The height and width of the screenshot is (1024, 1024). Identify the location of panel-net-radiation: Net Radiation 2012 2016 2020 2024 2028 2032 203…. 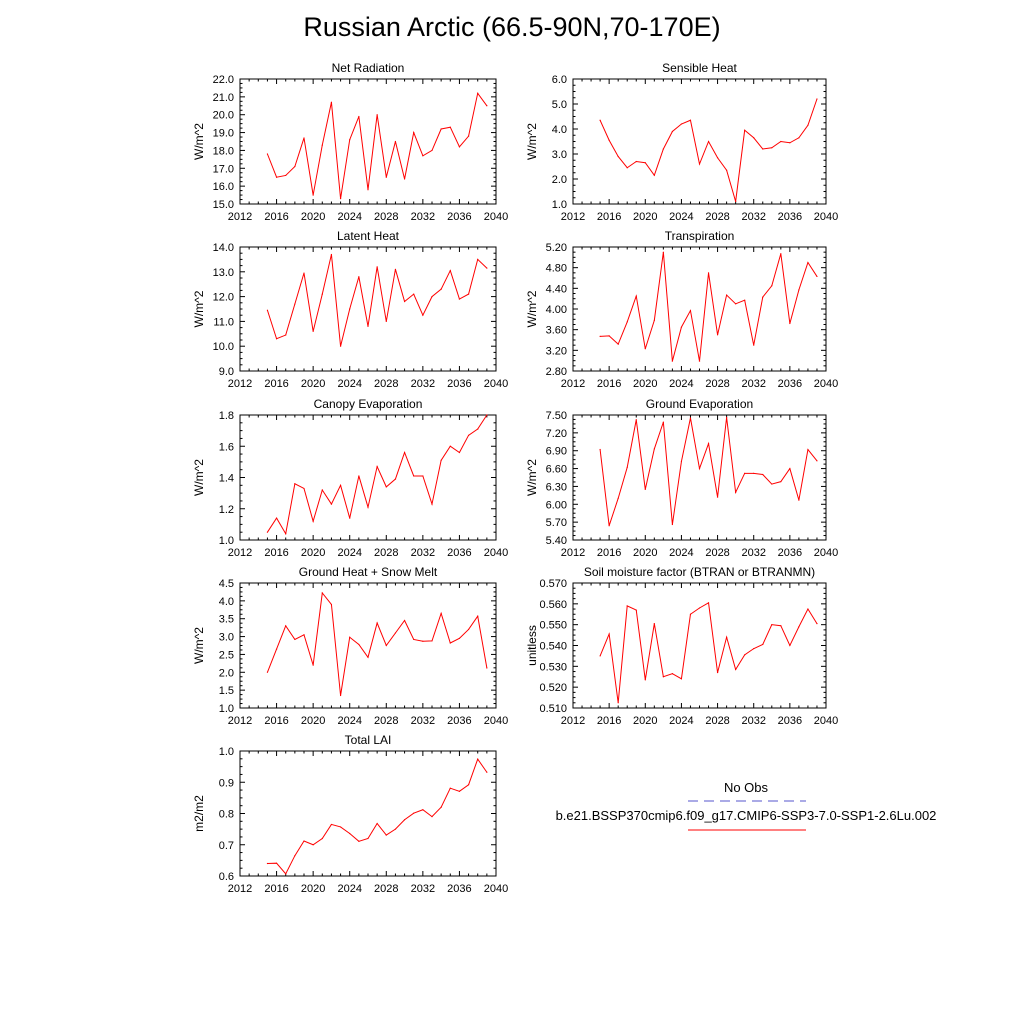
(350, 142).